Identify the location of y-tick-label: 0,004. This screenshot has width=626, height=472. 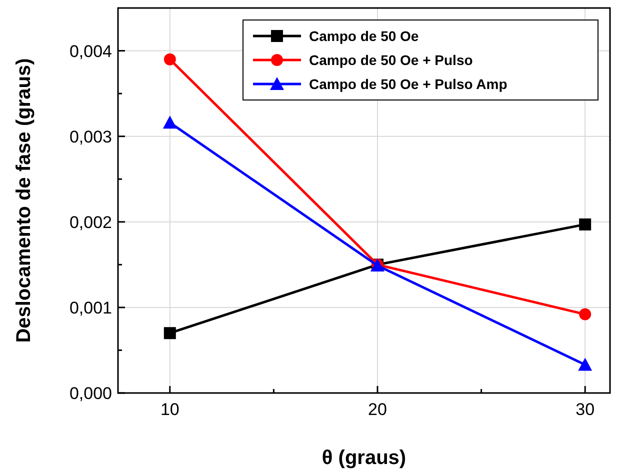
(90, 51).